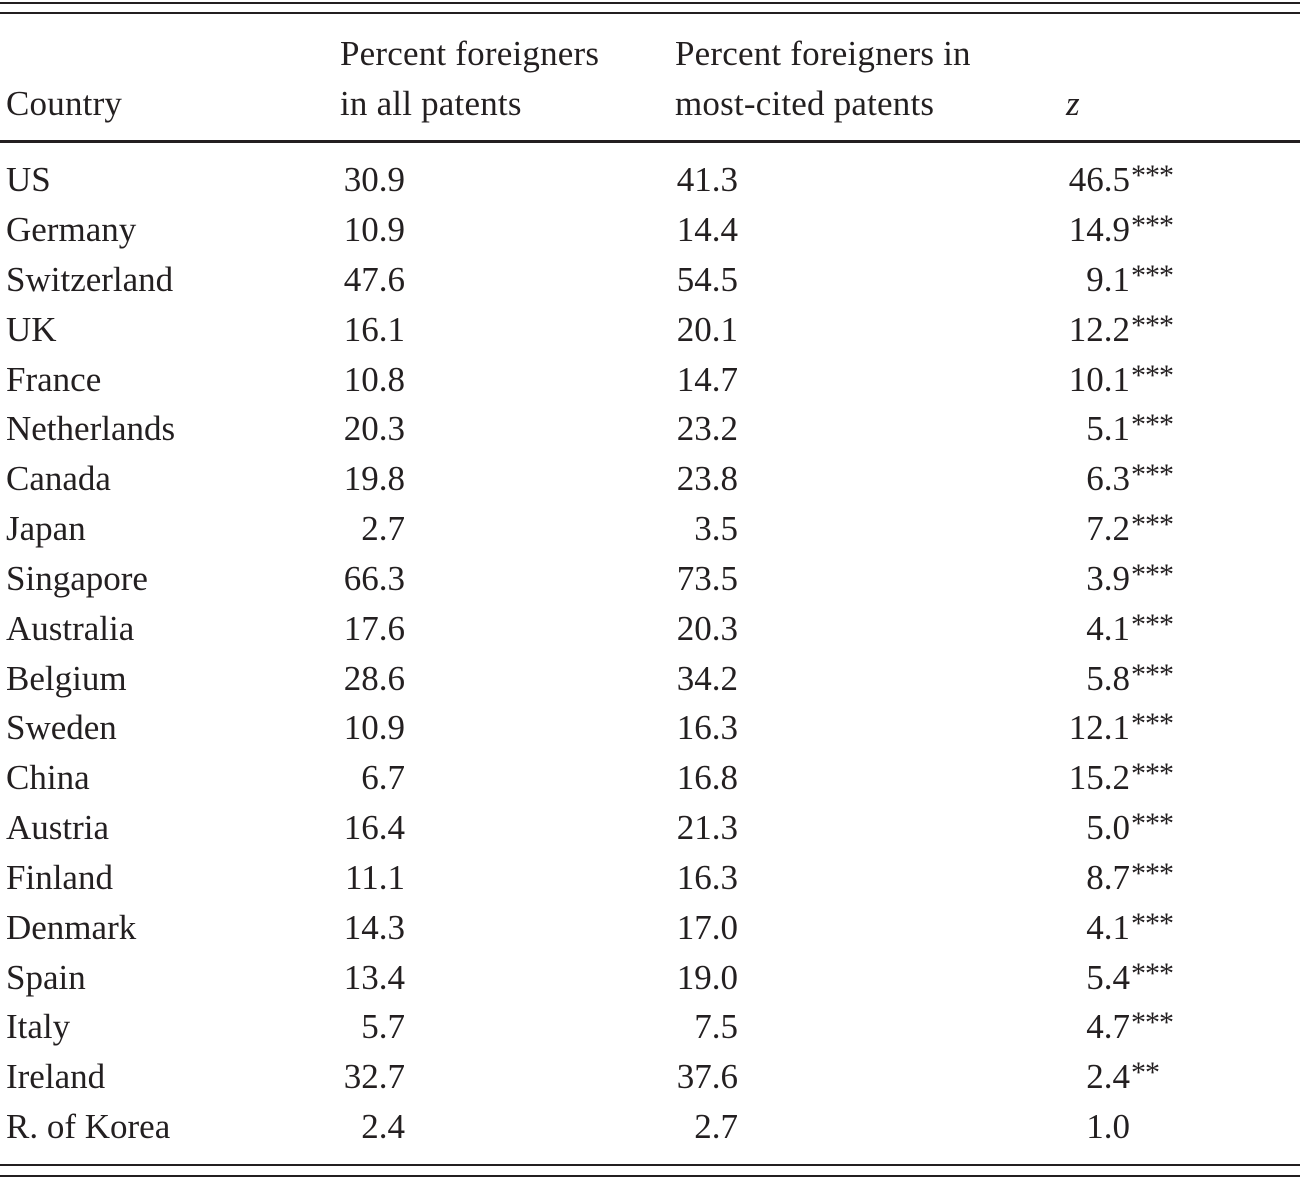 Image resolution: width=1305 pixels, height=1184 pixels. What do you see at coordinates (652, 629) in the screenshot?
I see `table-row: Australia 17.6 20.3 4.1 ***` at bounding box center [652, 629].